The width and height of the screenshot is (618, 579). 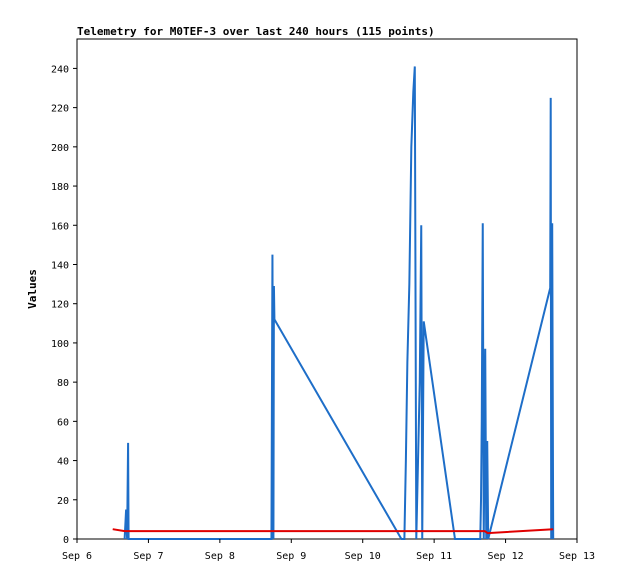 I want to click on y-tick-label: 200, so click(x=60, y=148).